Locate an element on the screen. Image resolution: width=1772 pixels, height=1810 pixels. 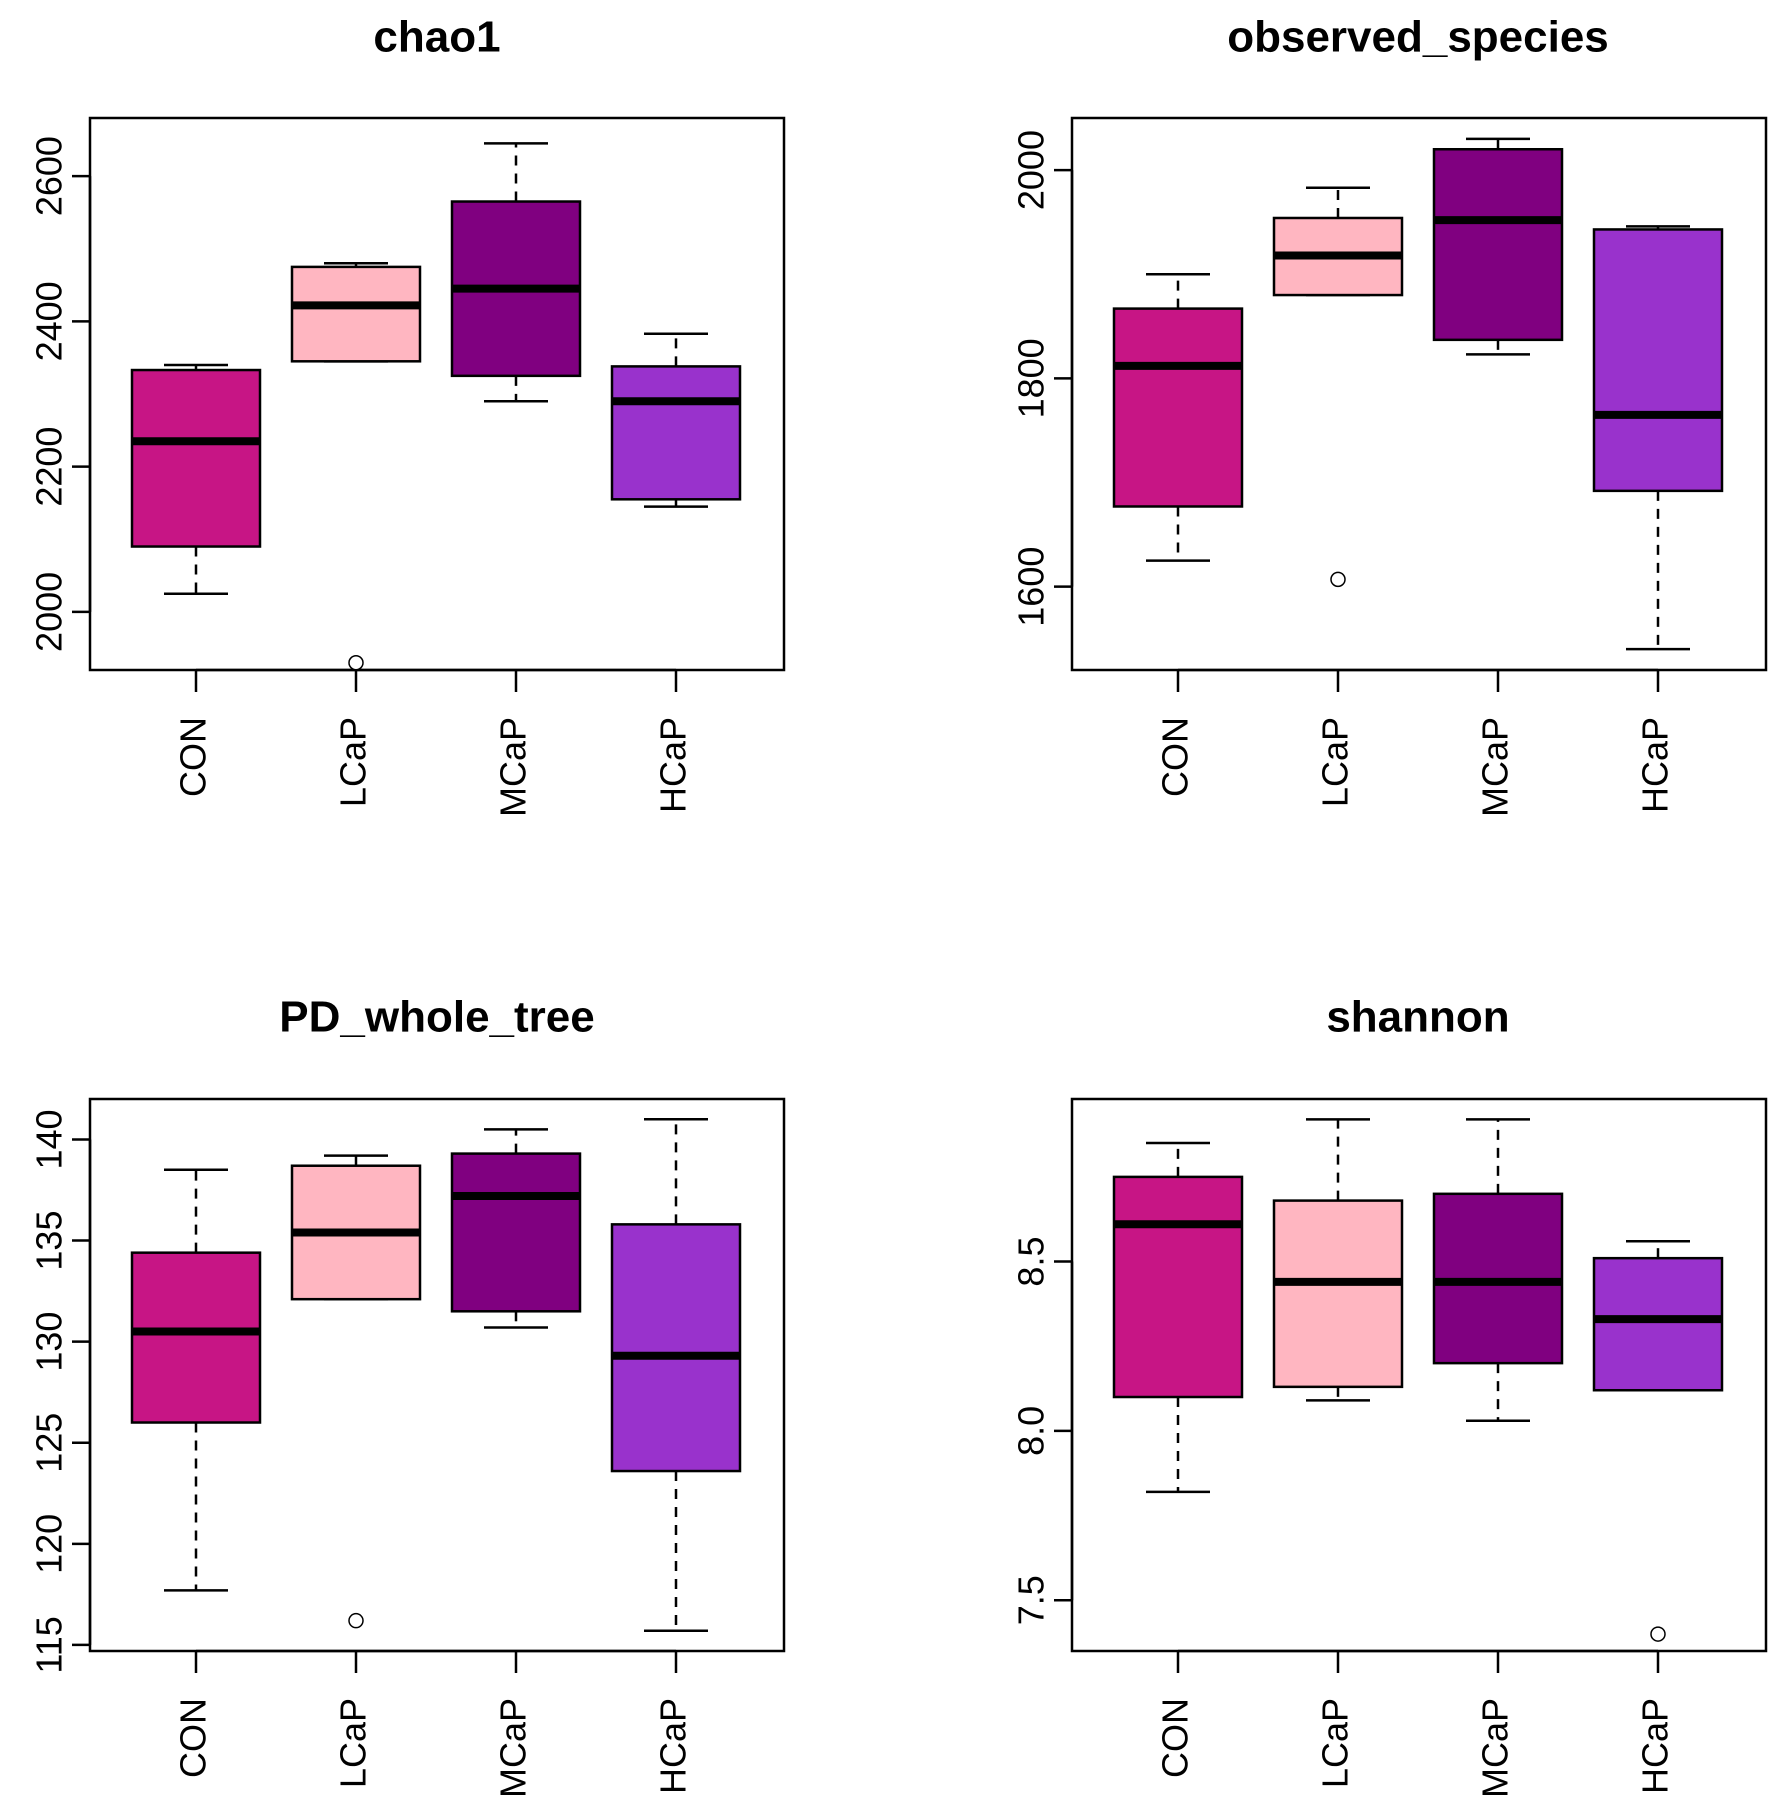
panel-title: shannon is located at coordinates (1417, 1017).